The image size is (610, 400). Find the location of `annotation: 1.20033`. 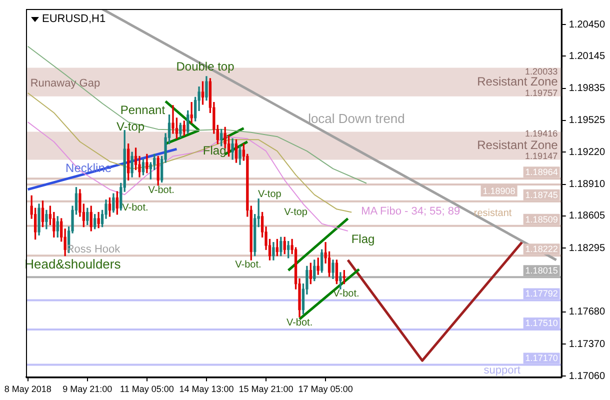

annotation: 1.20033 is located at coordinates (541, 71).